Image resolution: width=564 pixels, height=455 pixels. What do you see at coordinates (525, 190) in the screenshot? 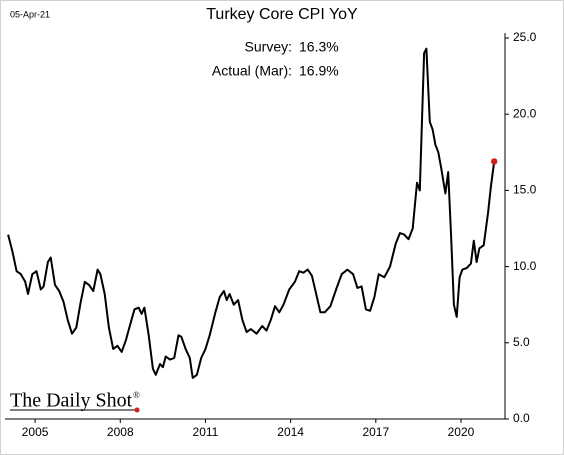
I see `y-tick-label: 15.0` at bounding box center [525, 190].